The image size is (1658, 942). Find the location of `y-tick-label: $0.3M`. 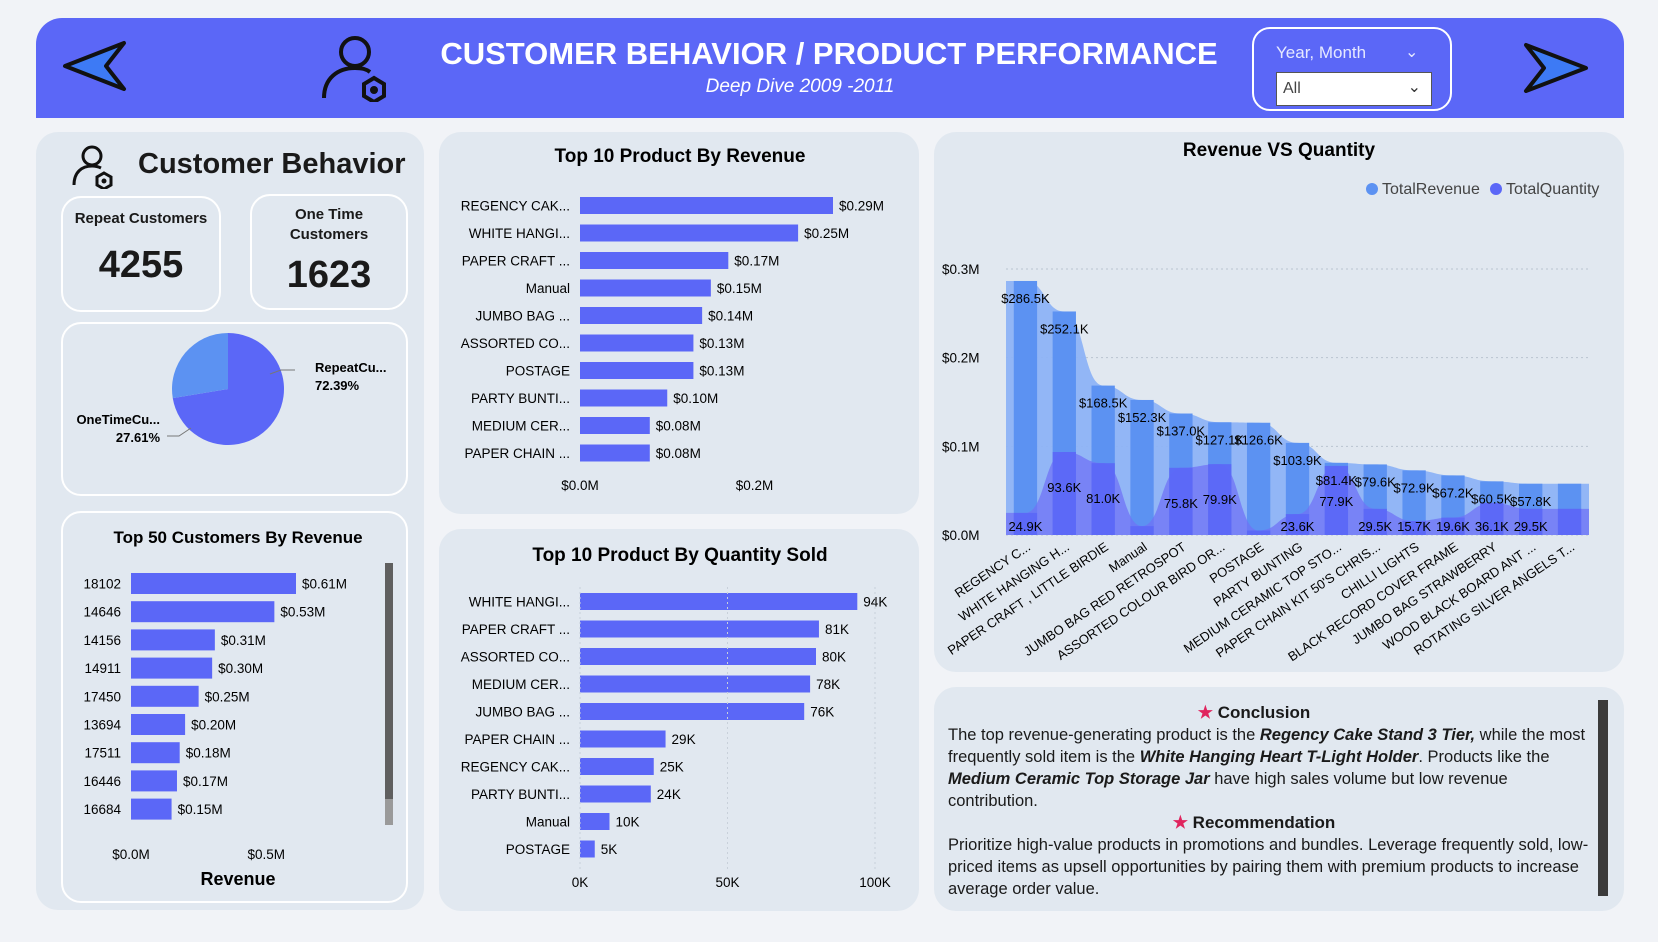

y-tick-label: $0.3M is located at coordinates (961, 269).